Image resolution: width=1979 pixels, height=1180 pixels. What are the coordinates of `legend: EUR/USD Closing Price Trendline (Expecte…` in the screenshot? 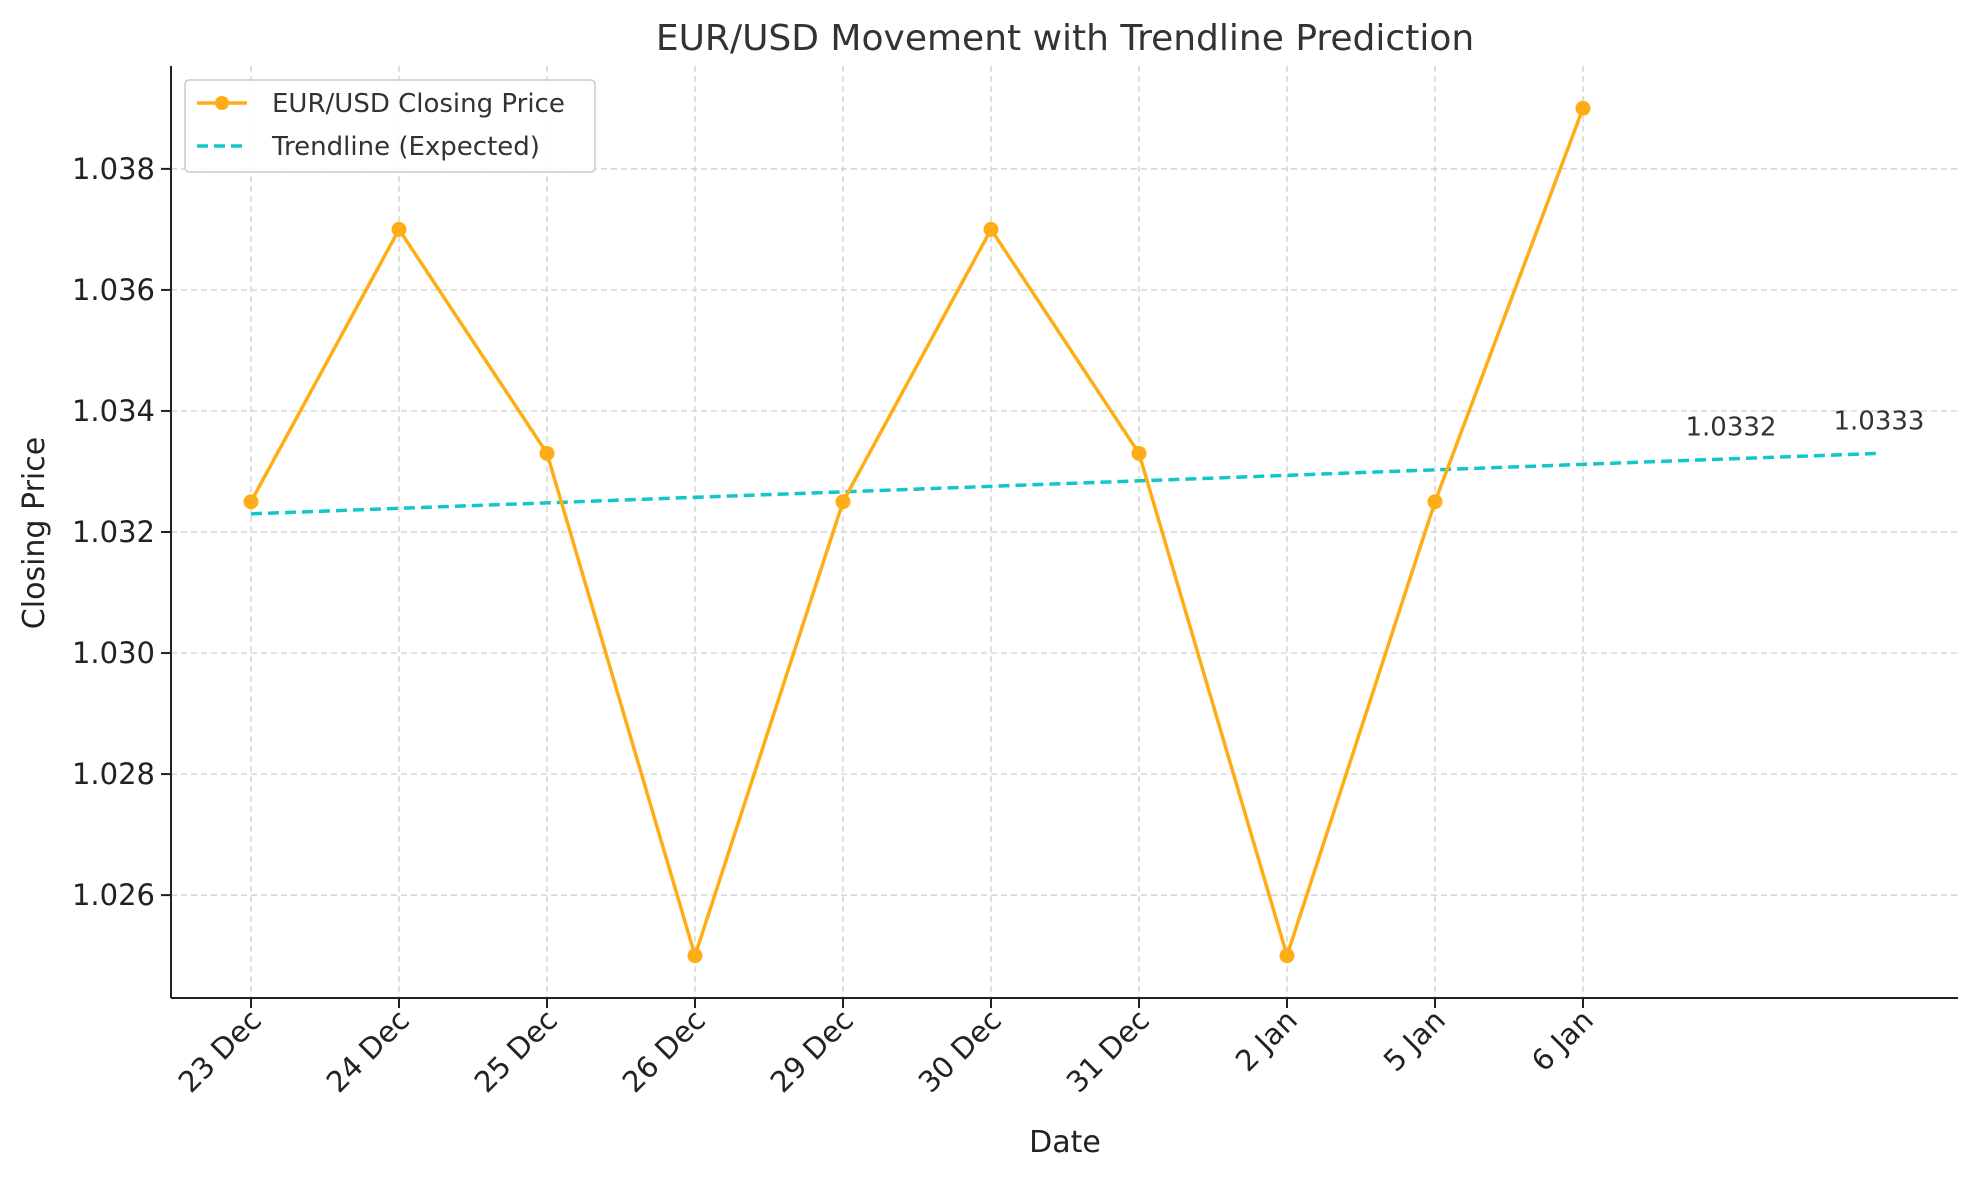 It's located at (390, 126).